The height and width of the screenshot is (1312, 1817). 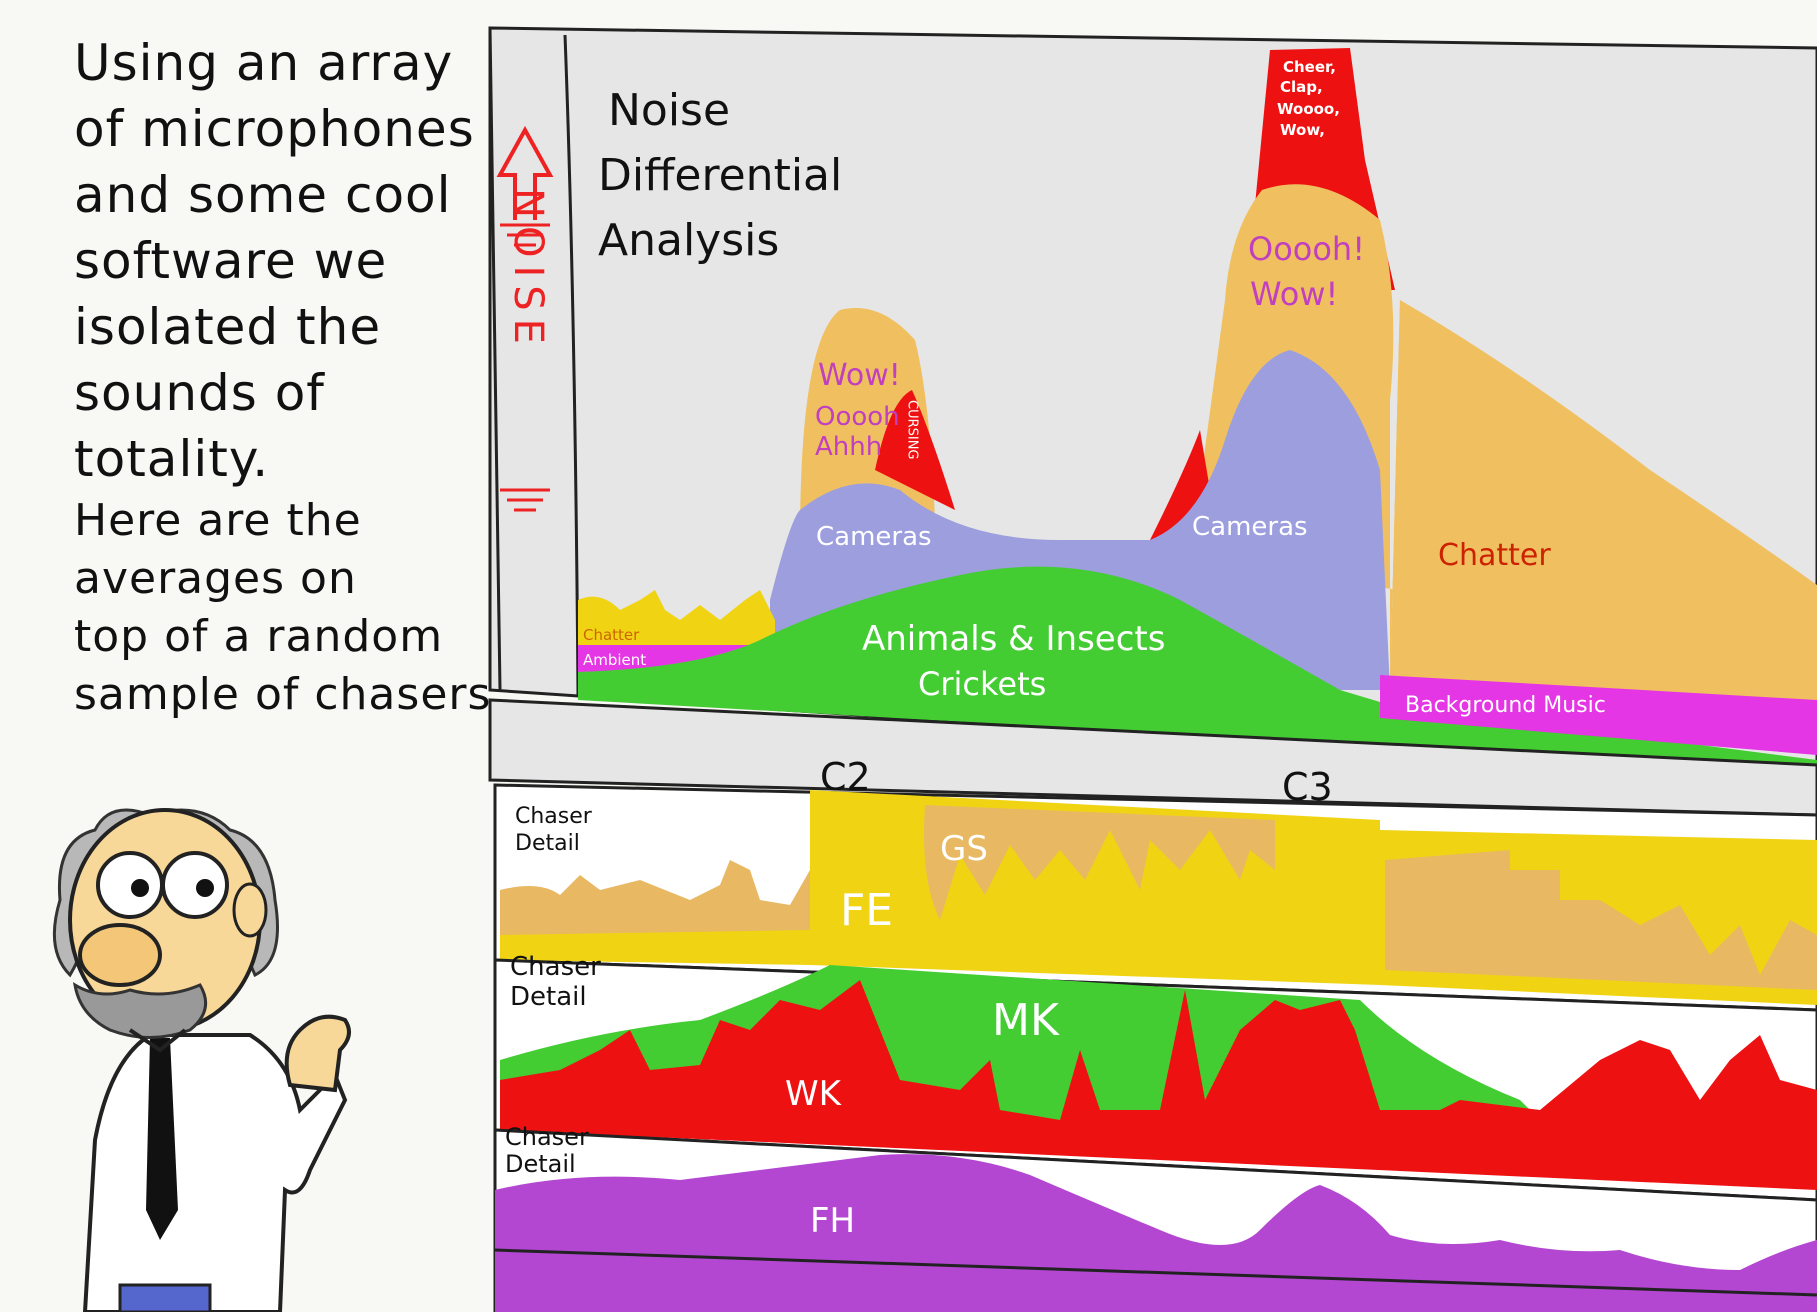 What do you see at coordinates (1026, 1020) in the screenshot?
I see `mk-tag: MK` at bounding box center [1026, 1020].